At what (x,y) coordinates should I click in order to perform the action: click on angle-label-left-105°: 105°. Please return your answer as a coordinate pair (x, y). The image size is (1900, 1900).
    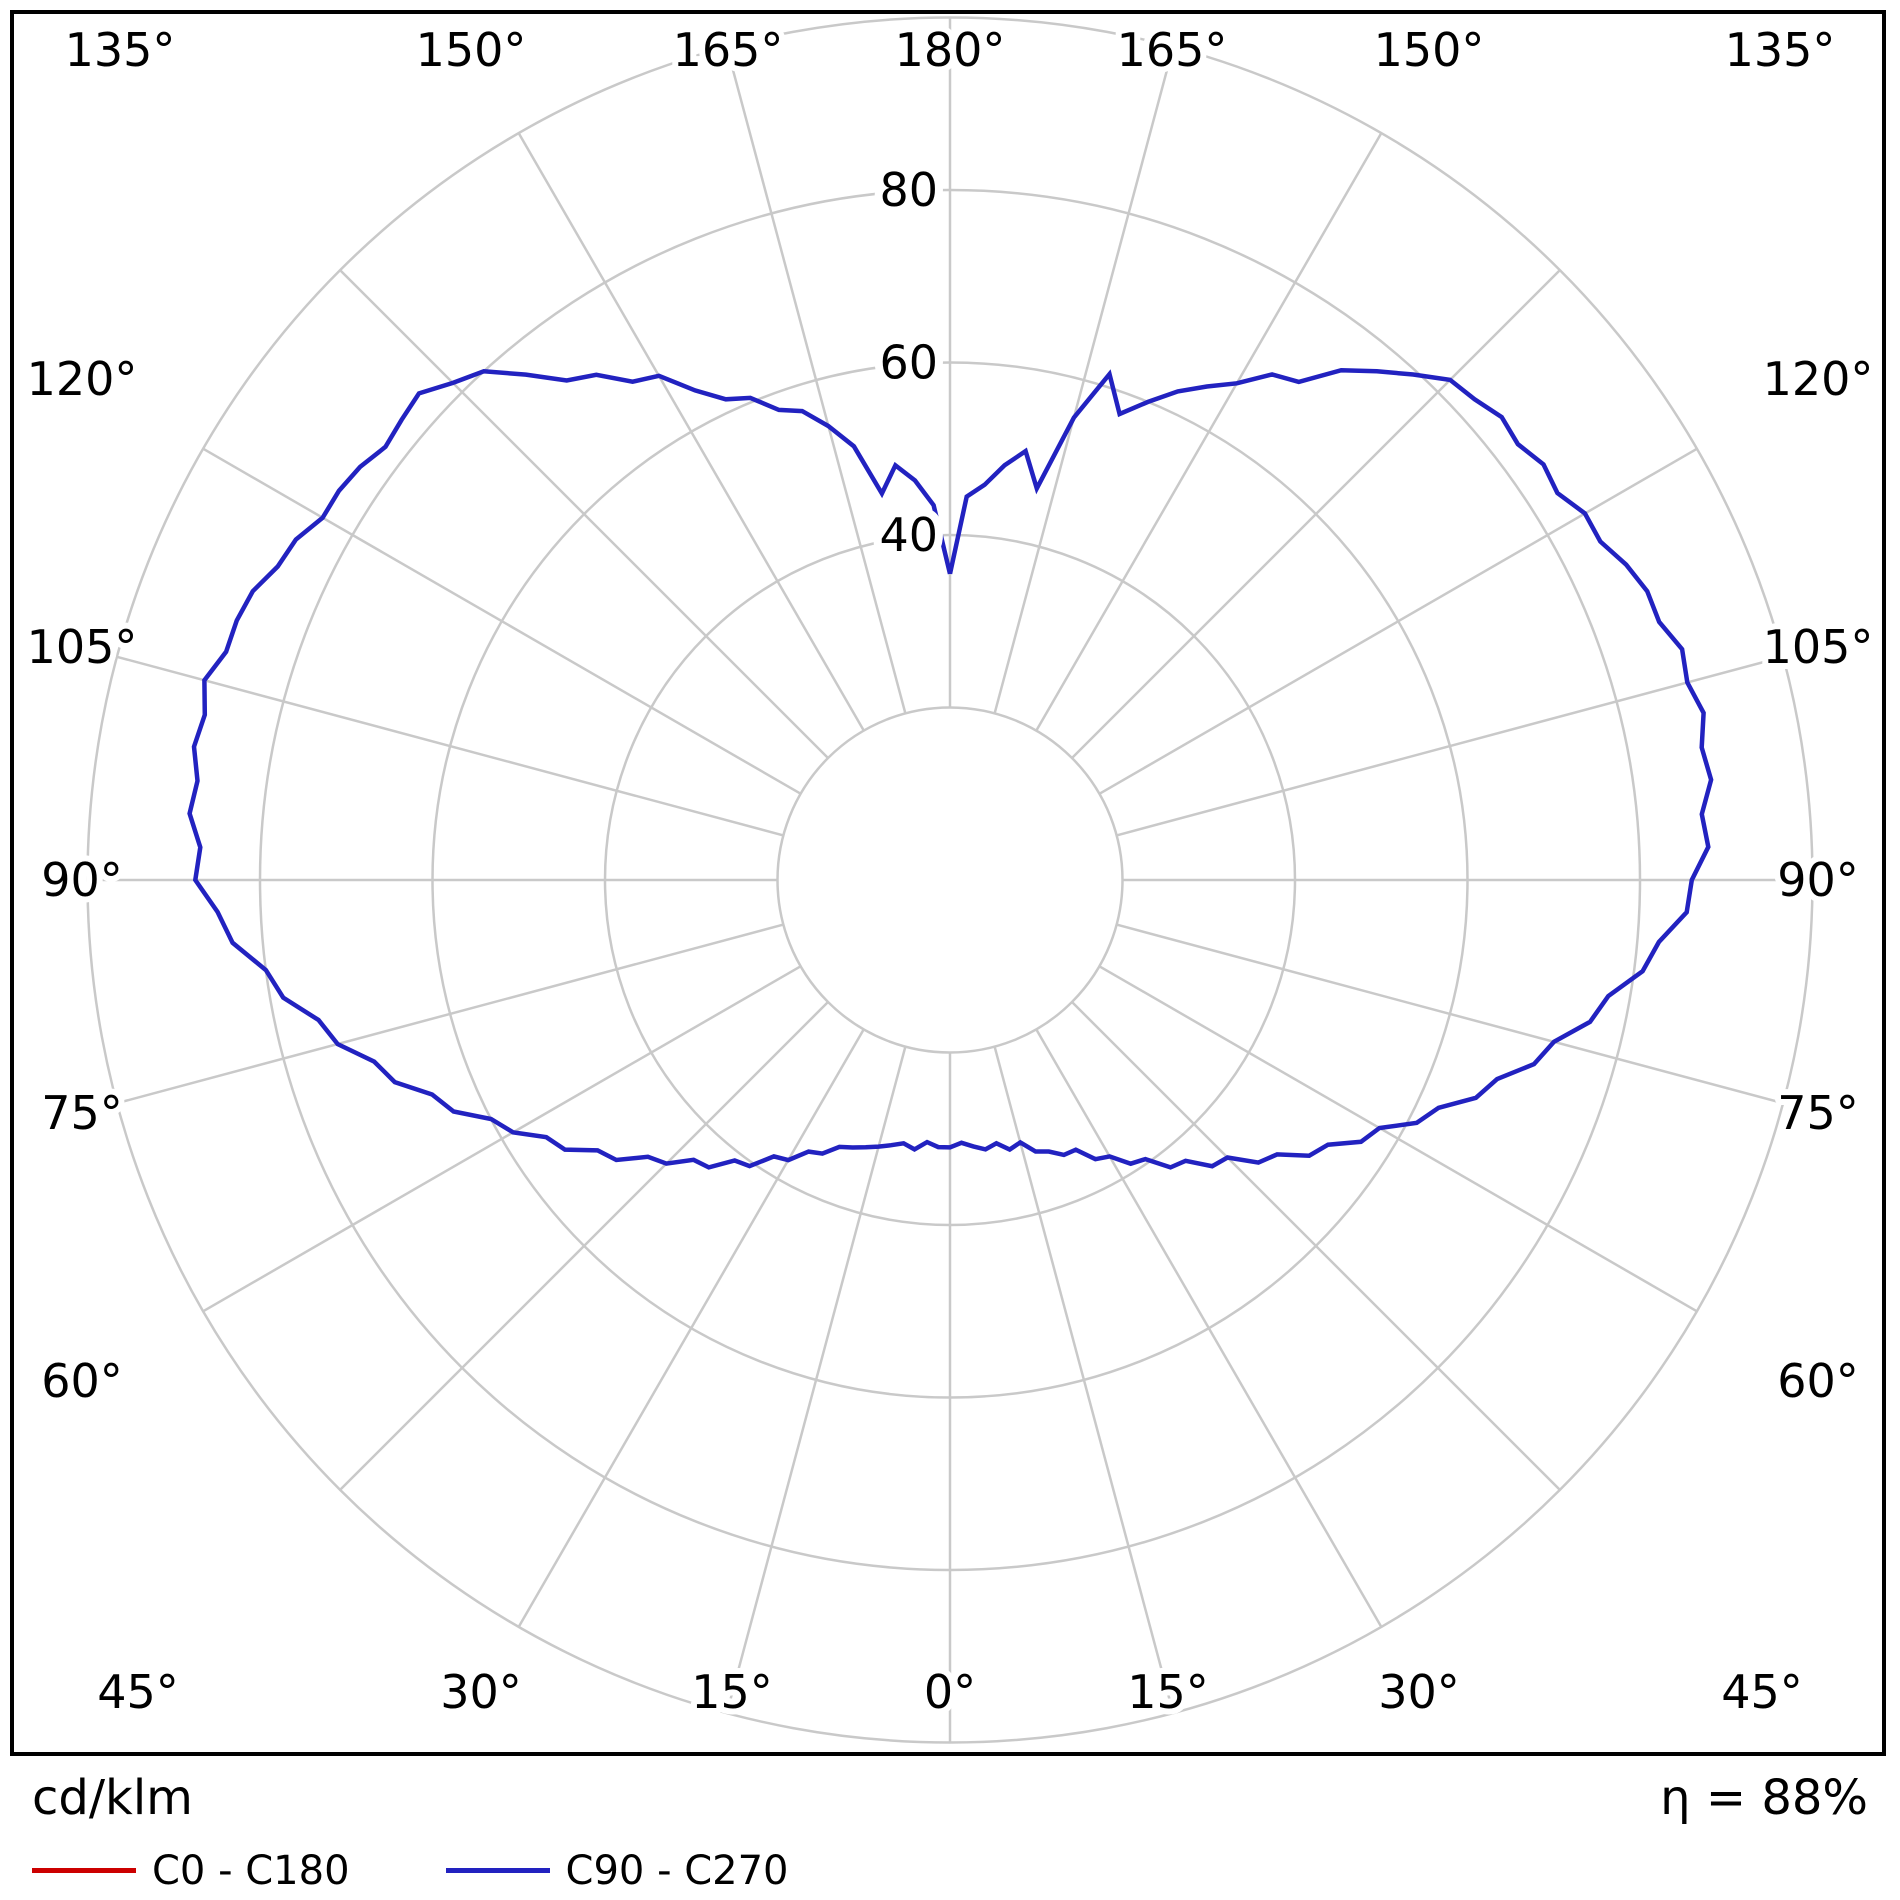
    Looking at the image, I should click on (82, 647).